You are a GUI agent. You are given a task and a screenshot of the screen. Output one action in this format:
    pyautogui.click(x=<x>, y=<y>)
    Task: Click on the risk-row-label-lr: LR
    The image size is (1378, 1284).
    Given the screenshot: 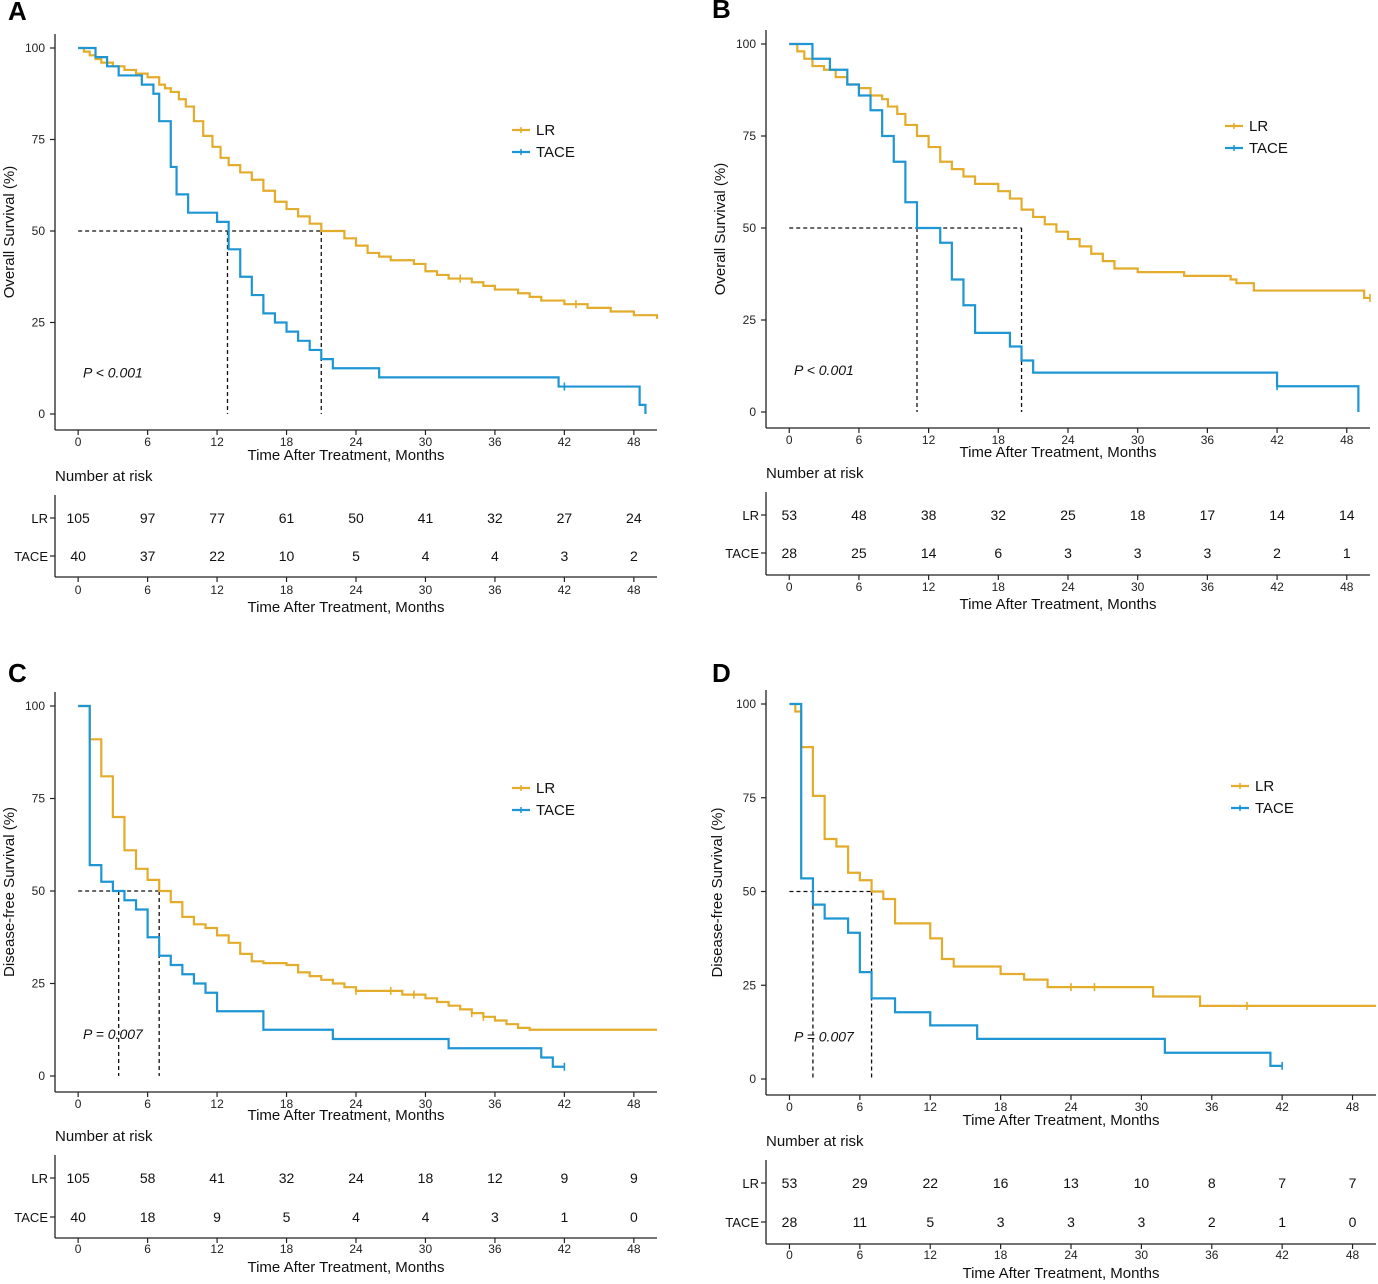 What is the action you would take?
    pyautogui.click(x=39, y=1178)
    